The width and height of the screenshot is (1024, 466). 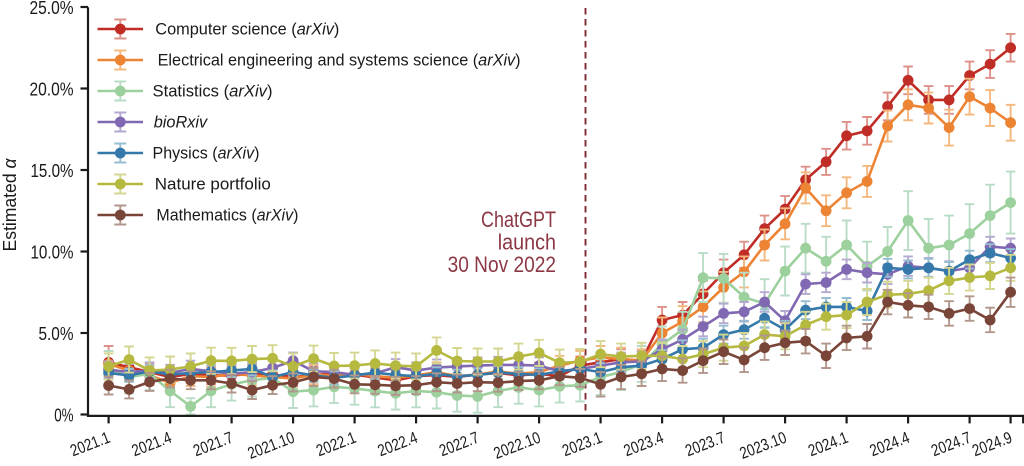 I want to click on svg-text: 30 Nov 2022, so click(x=502, y=264).